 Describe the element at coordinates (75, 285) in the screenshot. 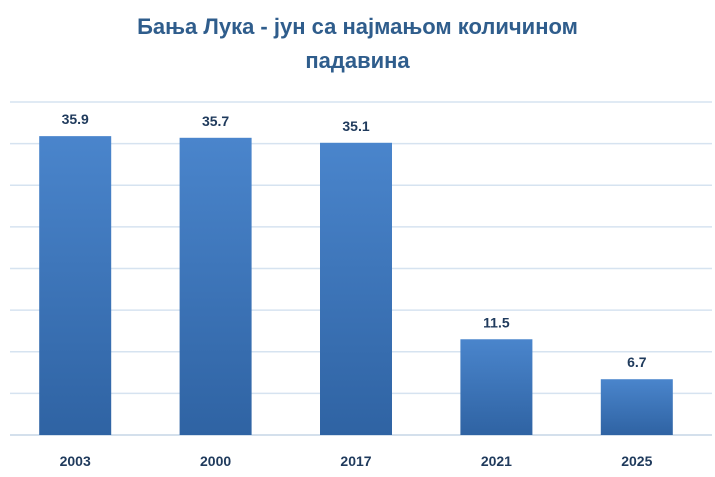

I see `bar-2003` at that location.